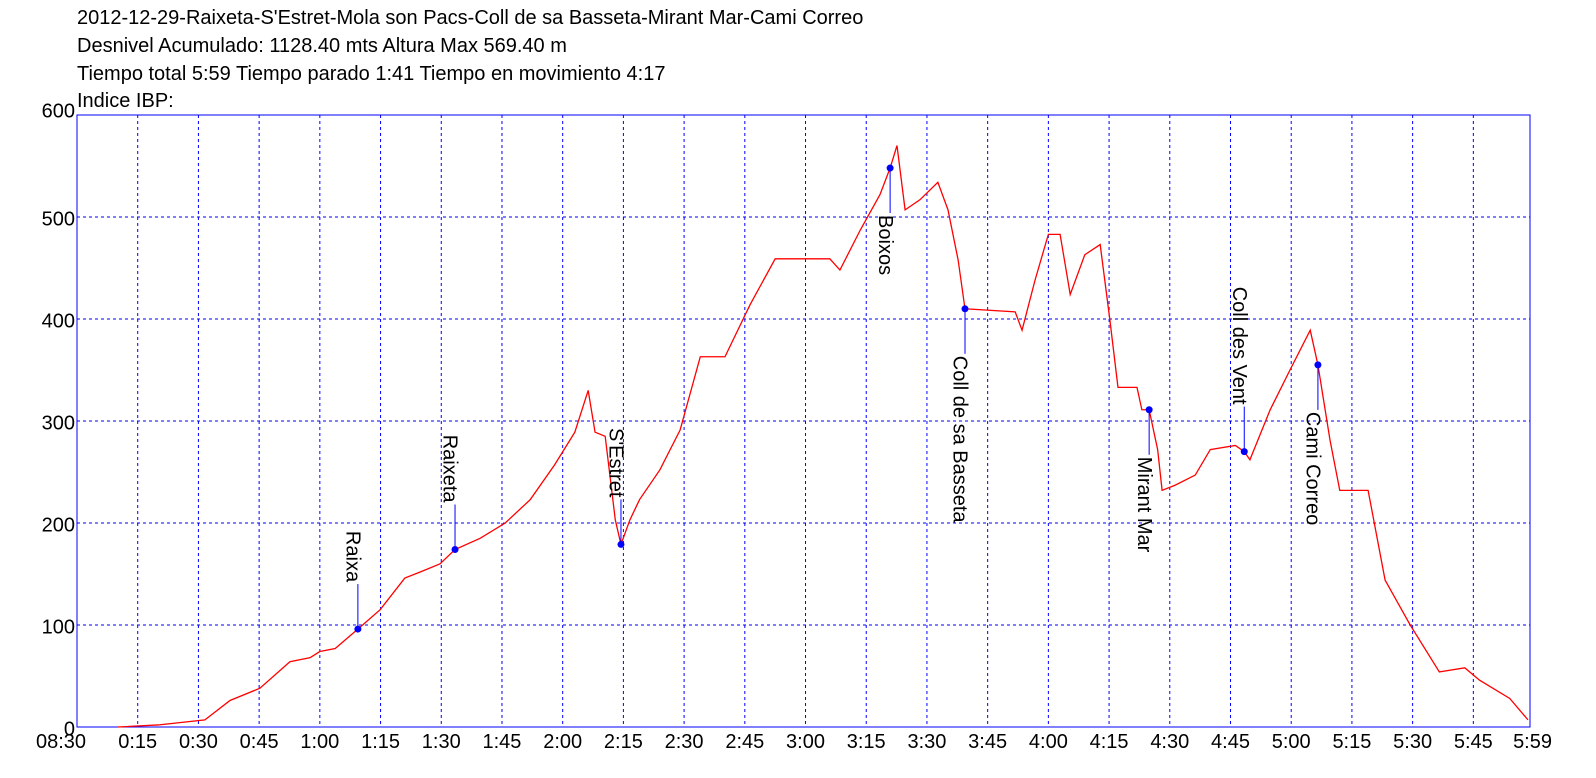 The height and width of the screenshot is (778, 1596). I want to click on subtitle: Indice IBP:, so click(125, 101).